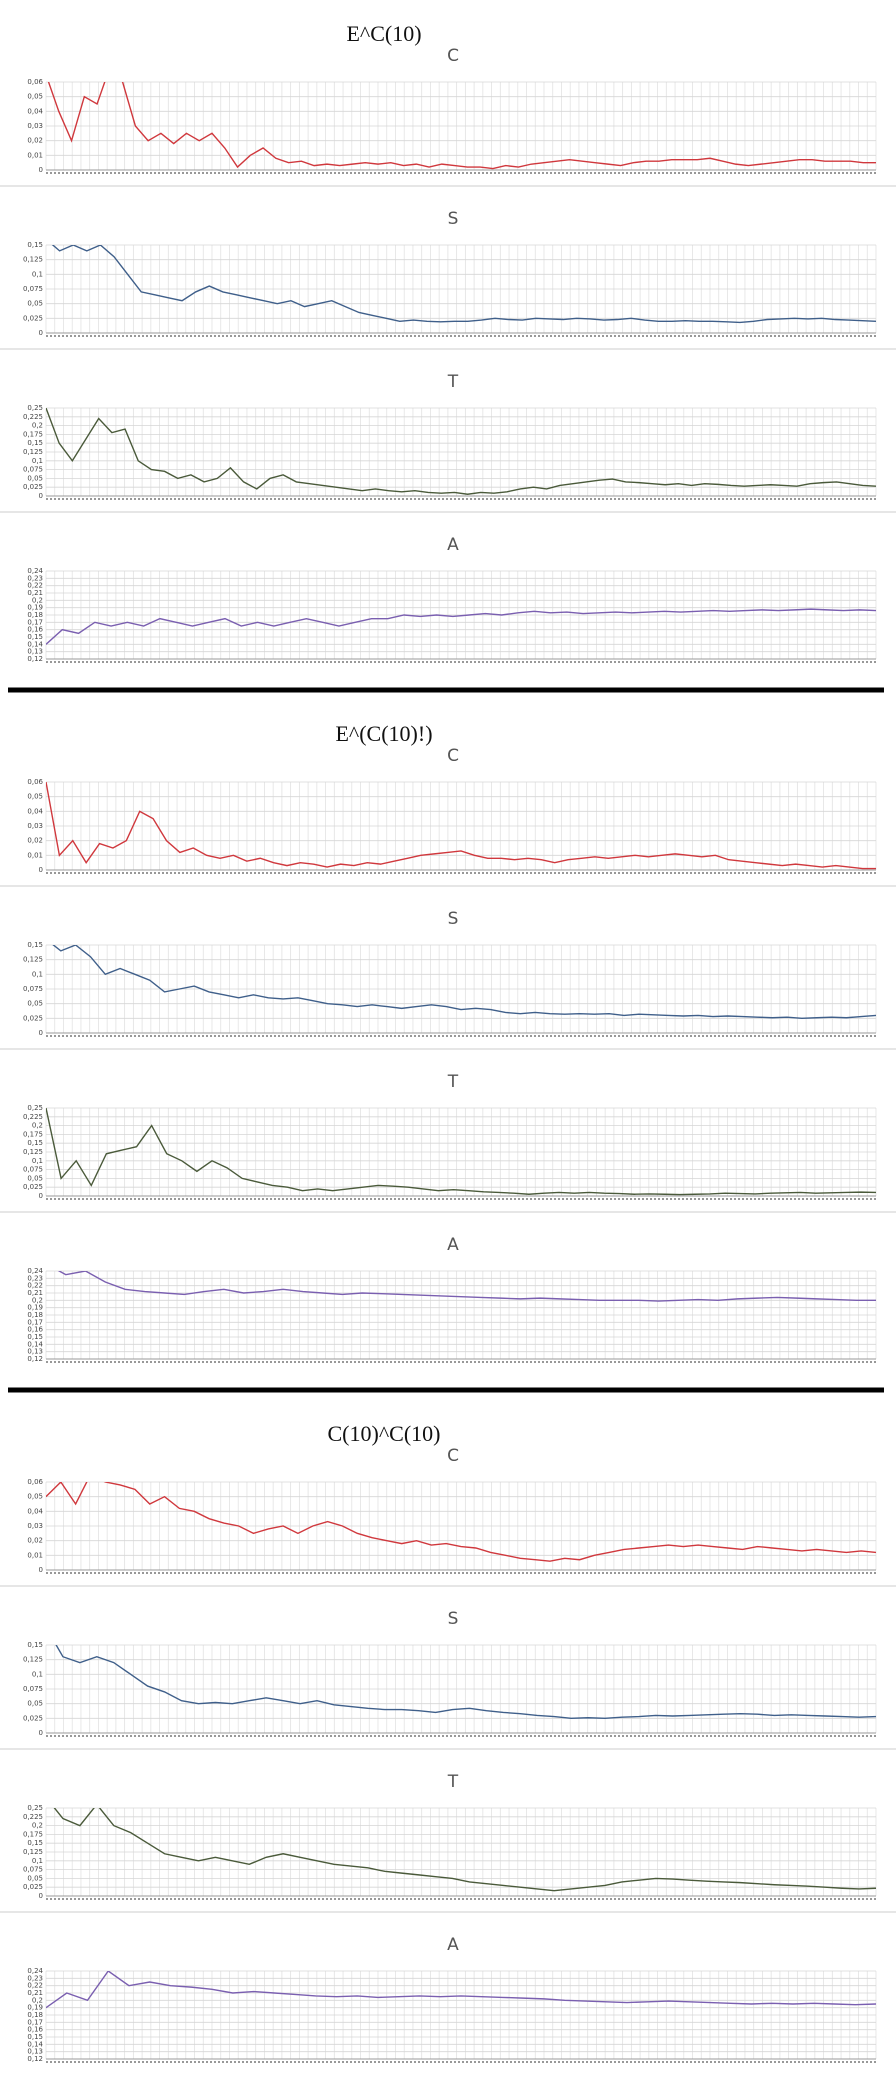 Image resolution: width=896 pixels, height=2092 pixels. Describe the element at coordinates (383, 33) in the screenshot. I see `section-title: E^C(10)` at that location.